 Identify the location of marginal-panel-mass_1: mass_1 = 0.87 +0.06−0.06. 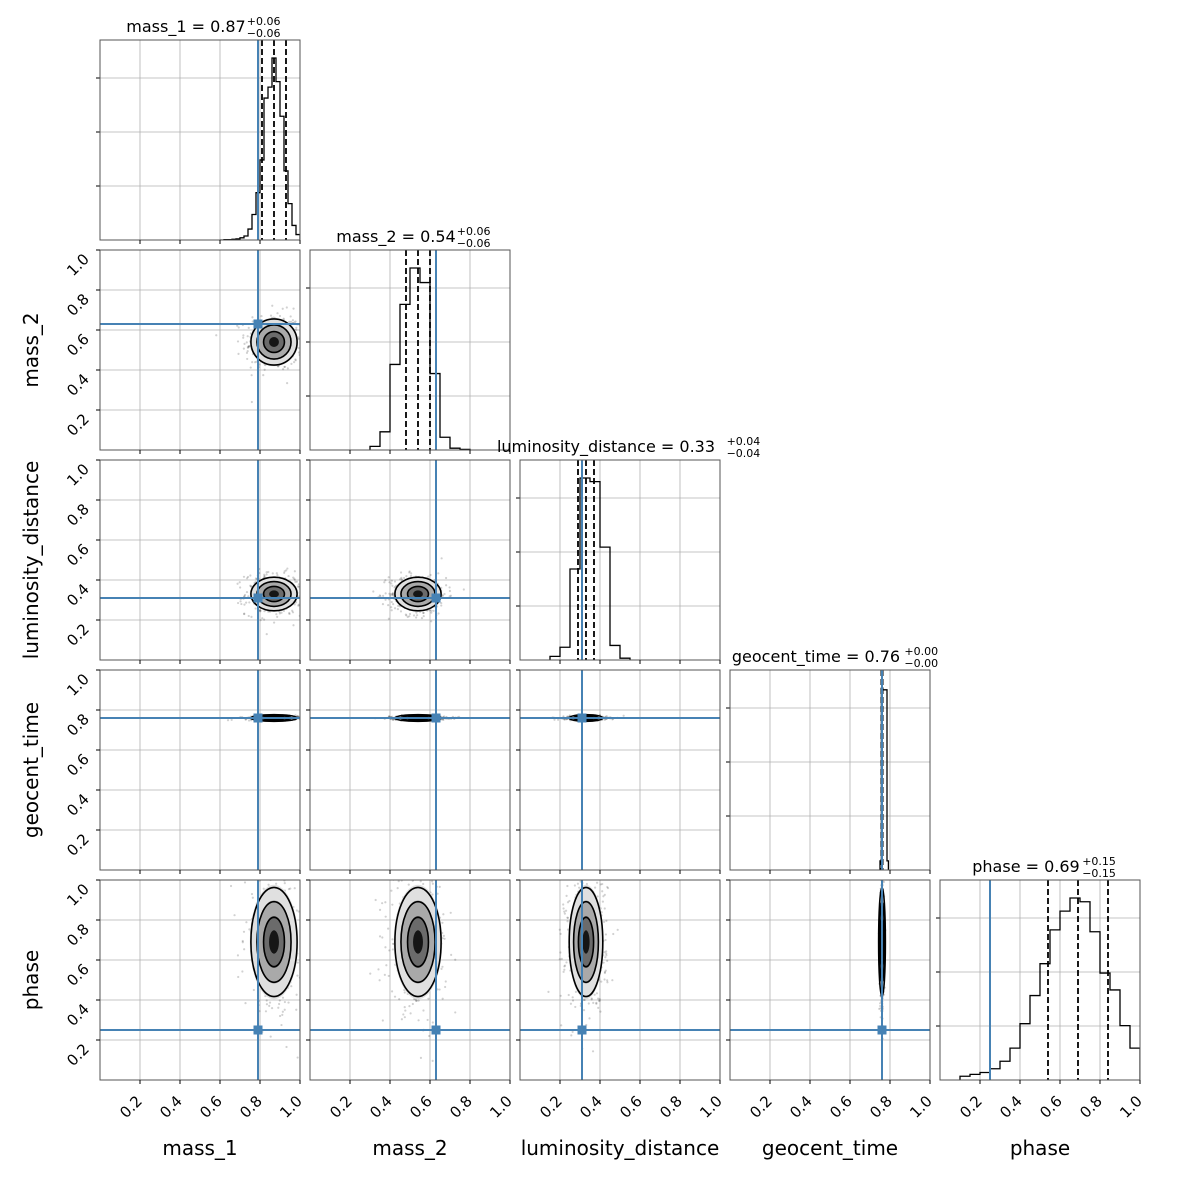
(198, 129).